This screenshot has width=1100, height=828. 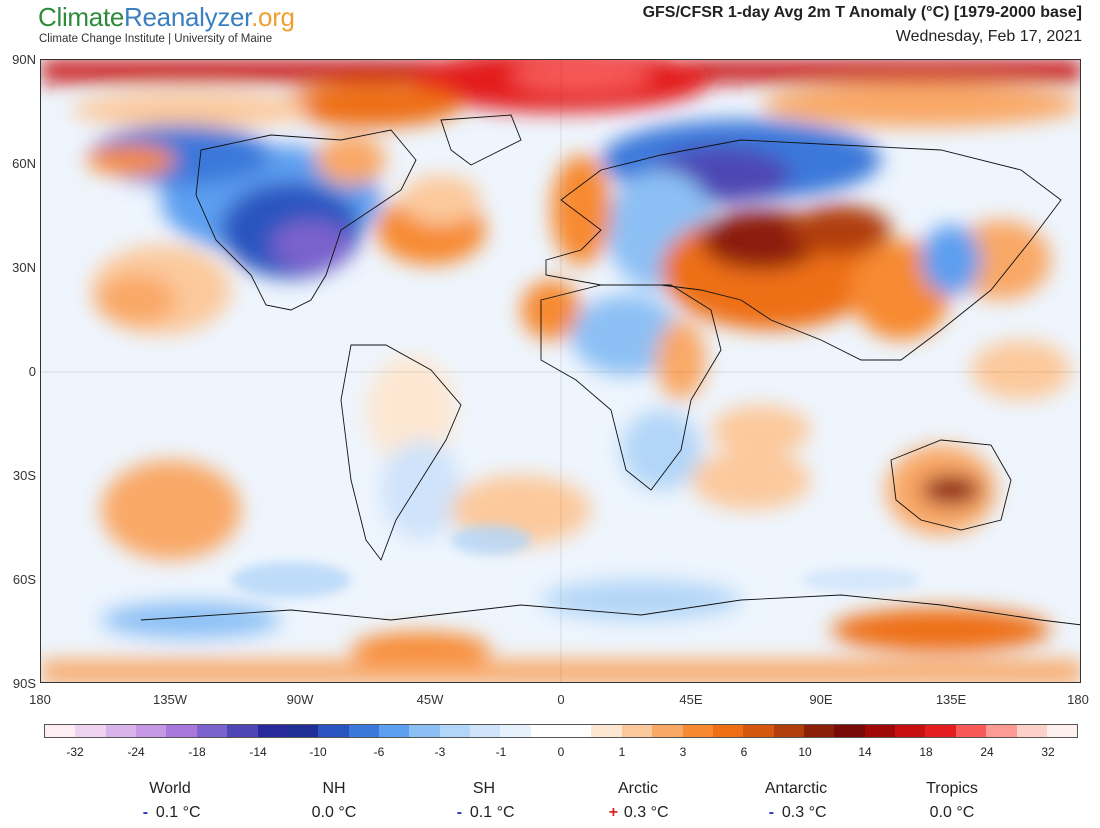 I want to click on colorbar-label: -18, so click(x=197, y=752).